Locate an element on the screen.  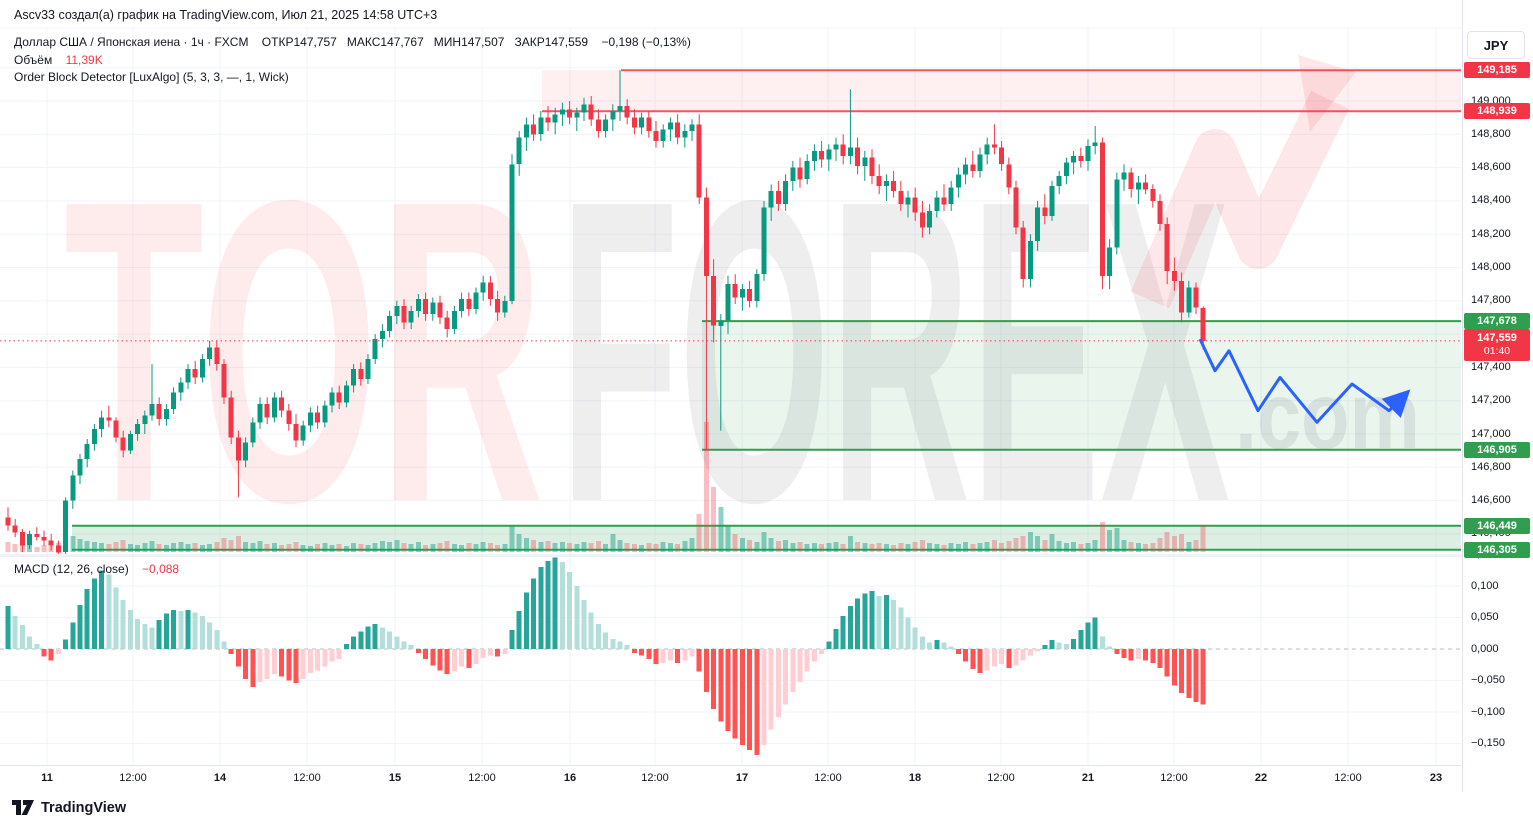
currency-toggle-button: JPY is located at coordinates (1496, 45).